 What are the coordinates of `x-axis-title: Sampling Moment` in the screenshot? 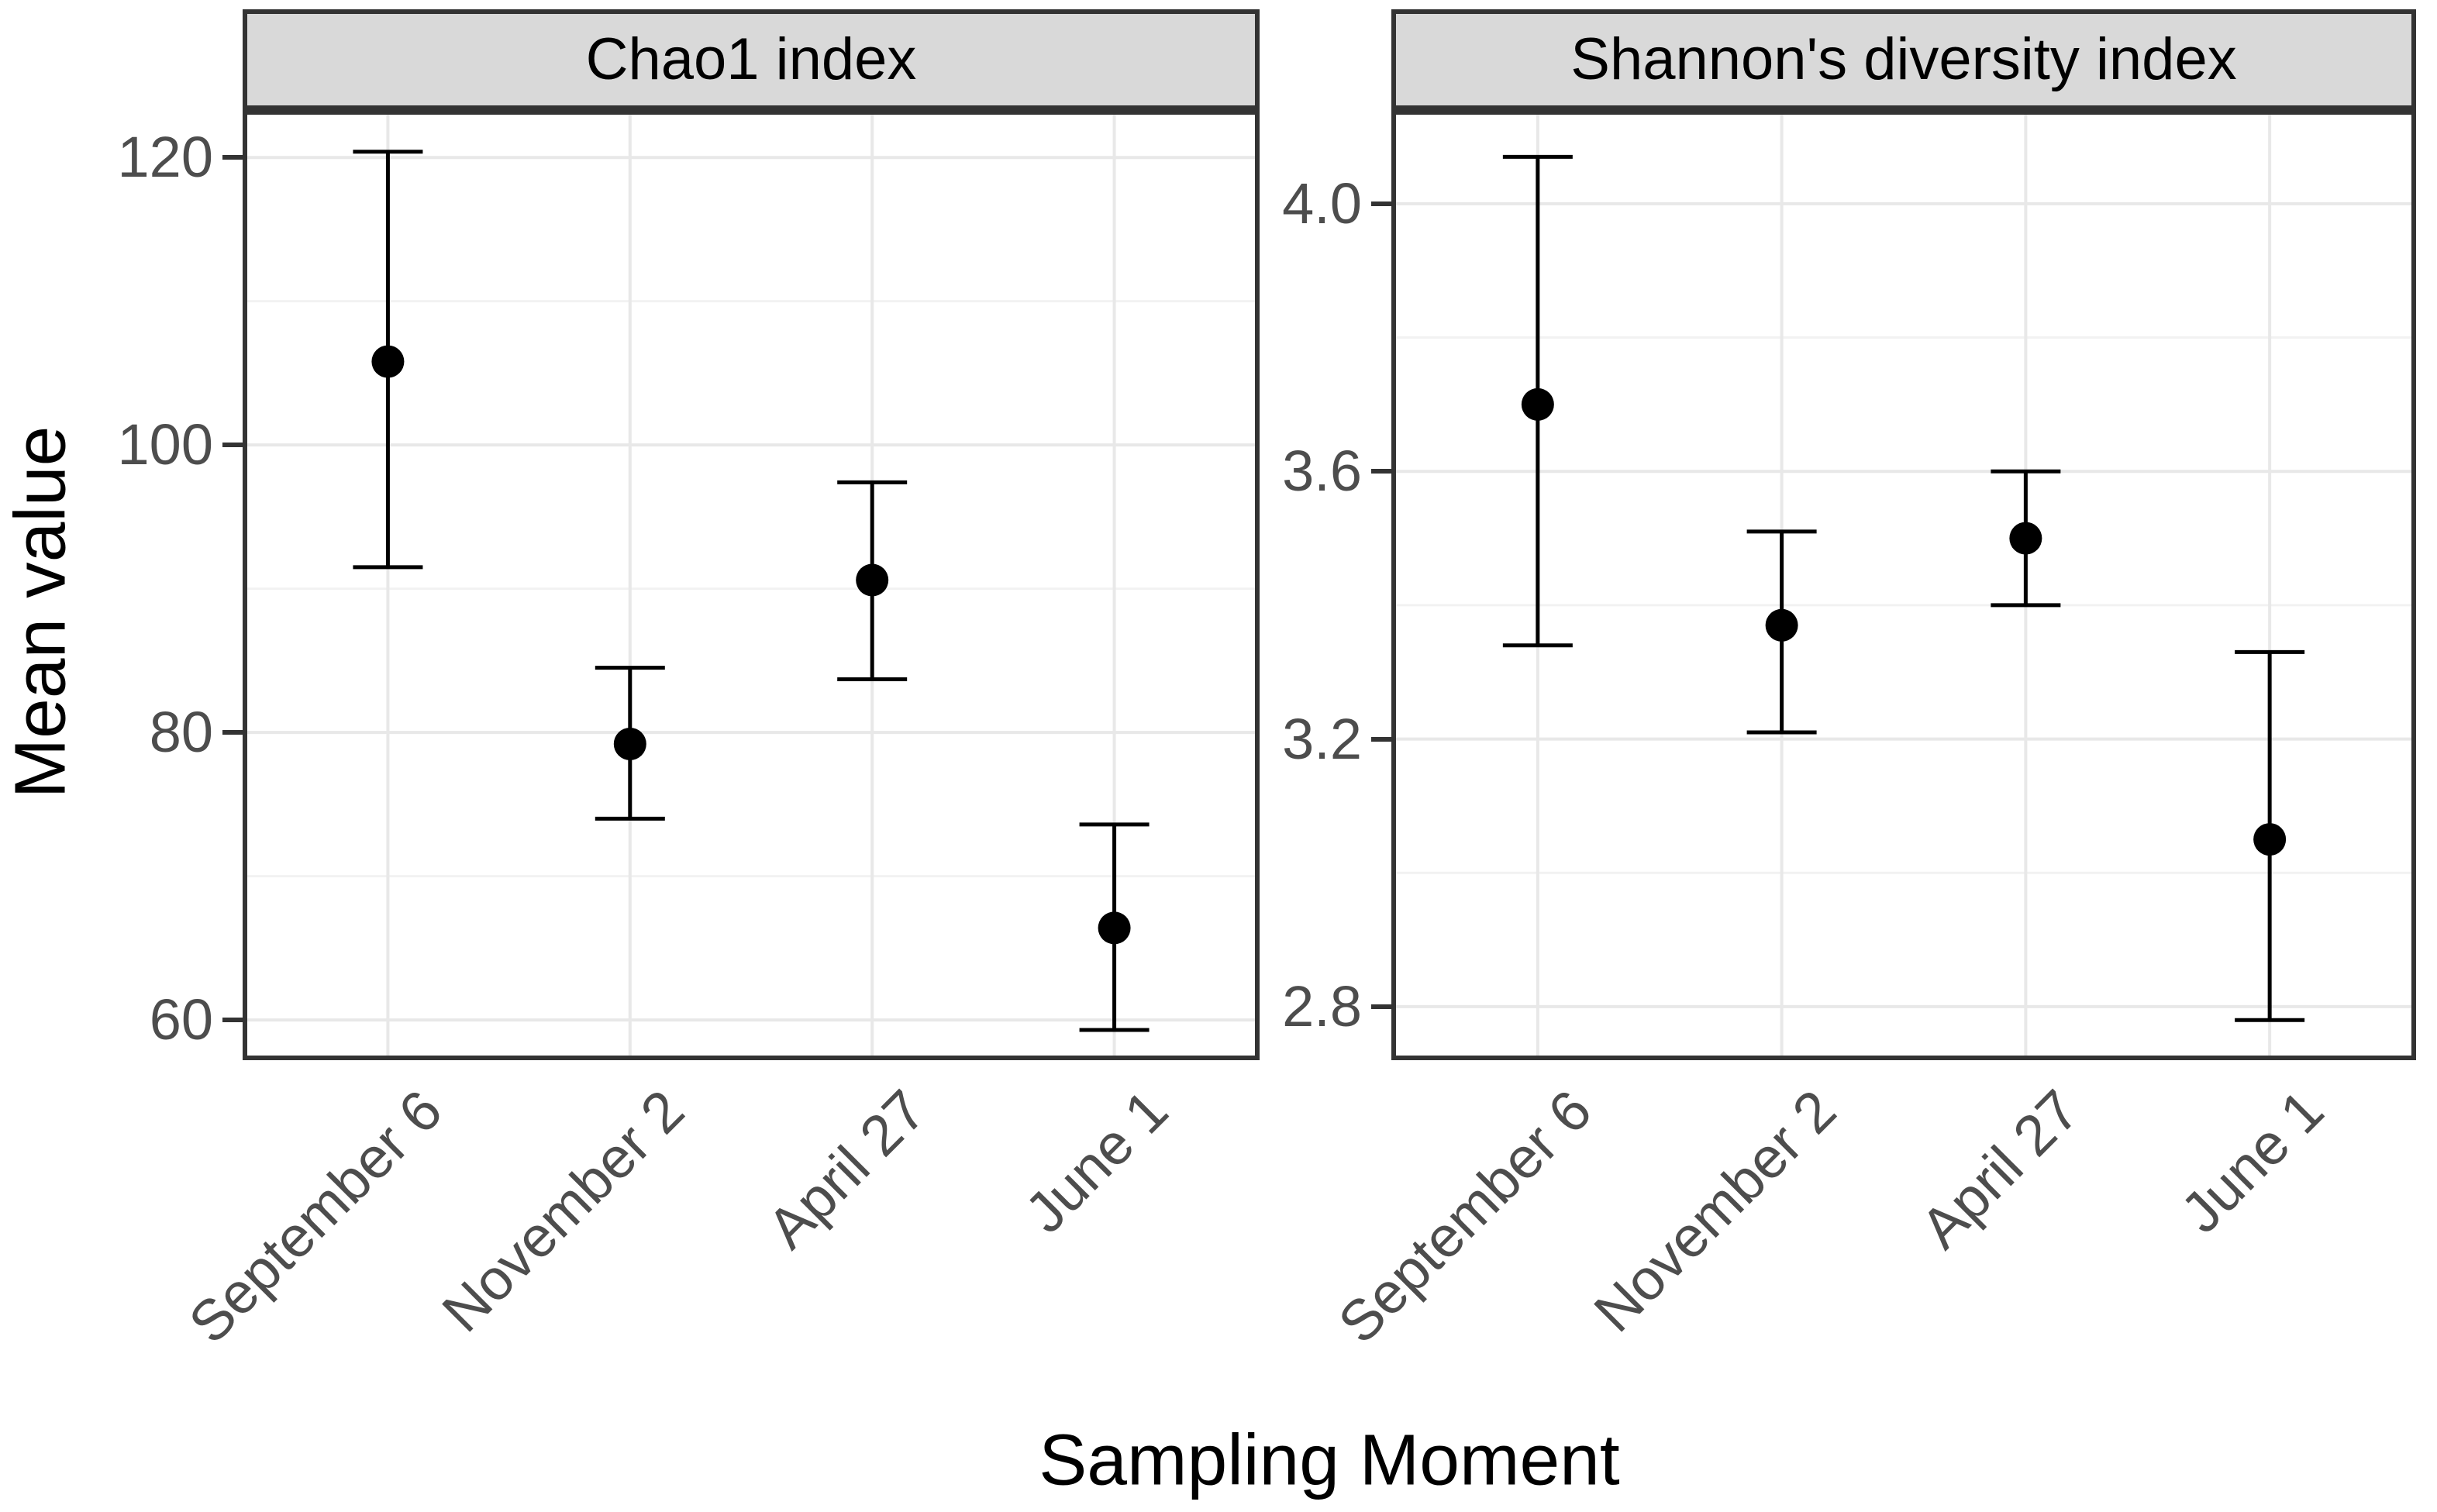 It's located at (1329, 1459).